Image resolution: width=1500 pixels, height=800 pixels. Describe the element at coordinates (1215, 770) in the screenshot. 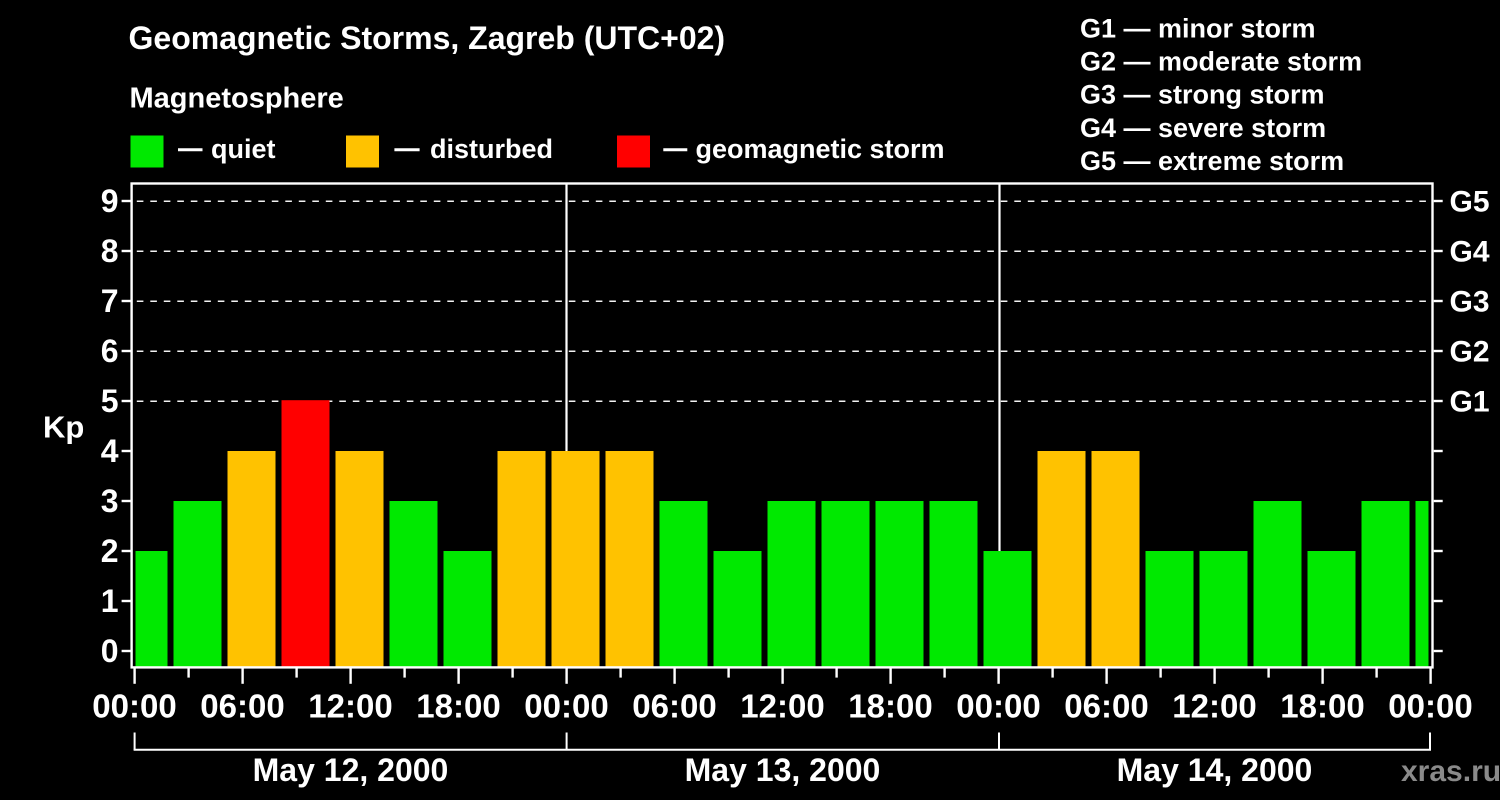

I see `svg-text: May 14, 2000` at that location.